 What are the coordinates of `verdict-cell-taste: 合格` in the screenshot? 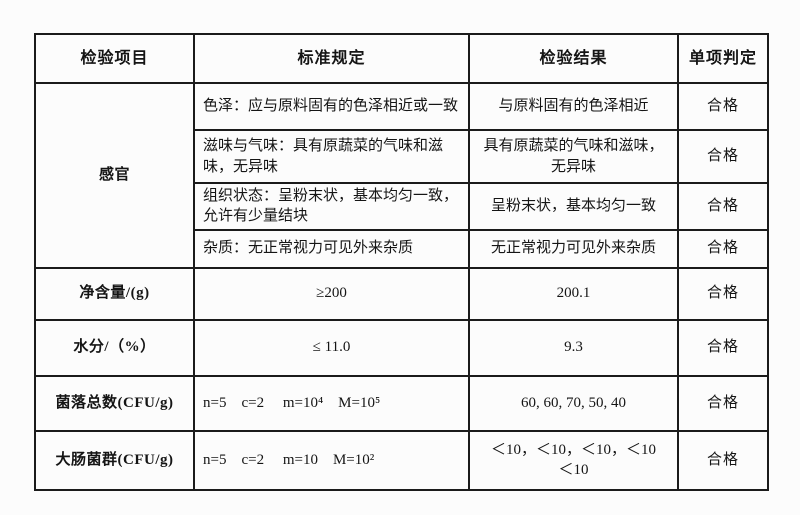 It's located at (723, 156).